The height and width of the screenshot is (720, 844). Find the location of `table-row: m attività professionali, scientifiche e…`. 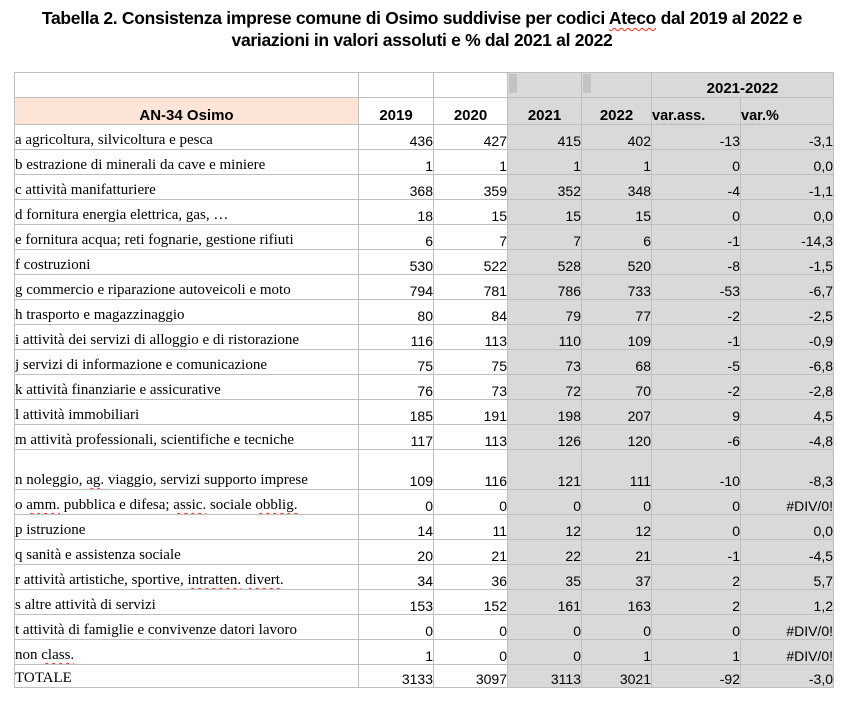

table-row: m attività professionali, scientifiche e… is located at coordinates (424, 437).